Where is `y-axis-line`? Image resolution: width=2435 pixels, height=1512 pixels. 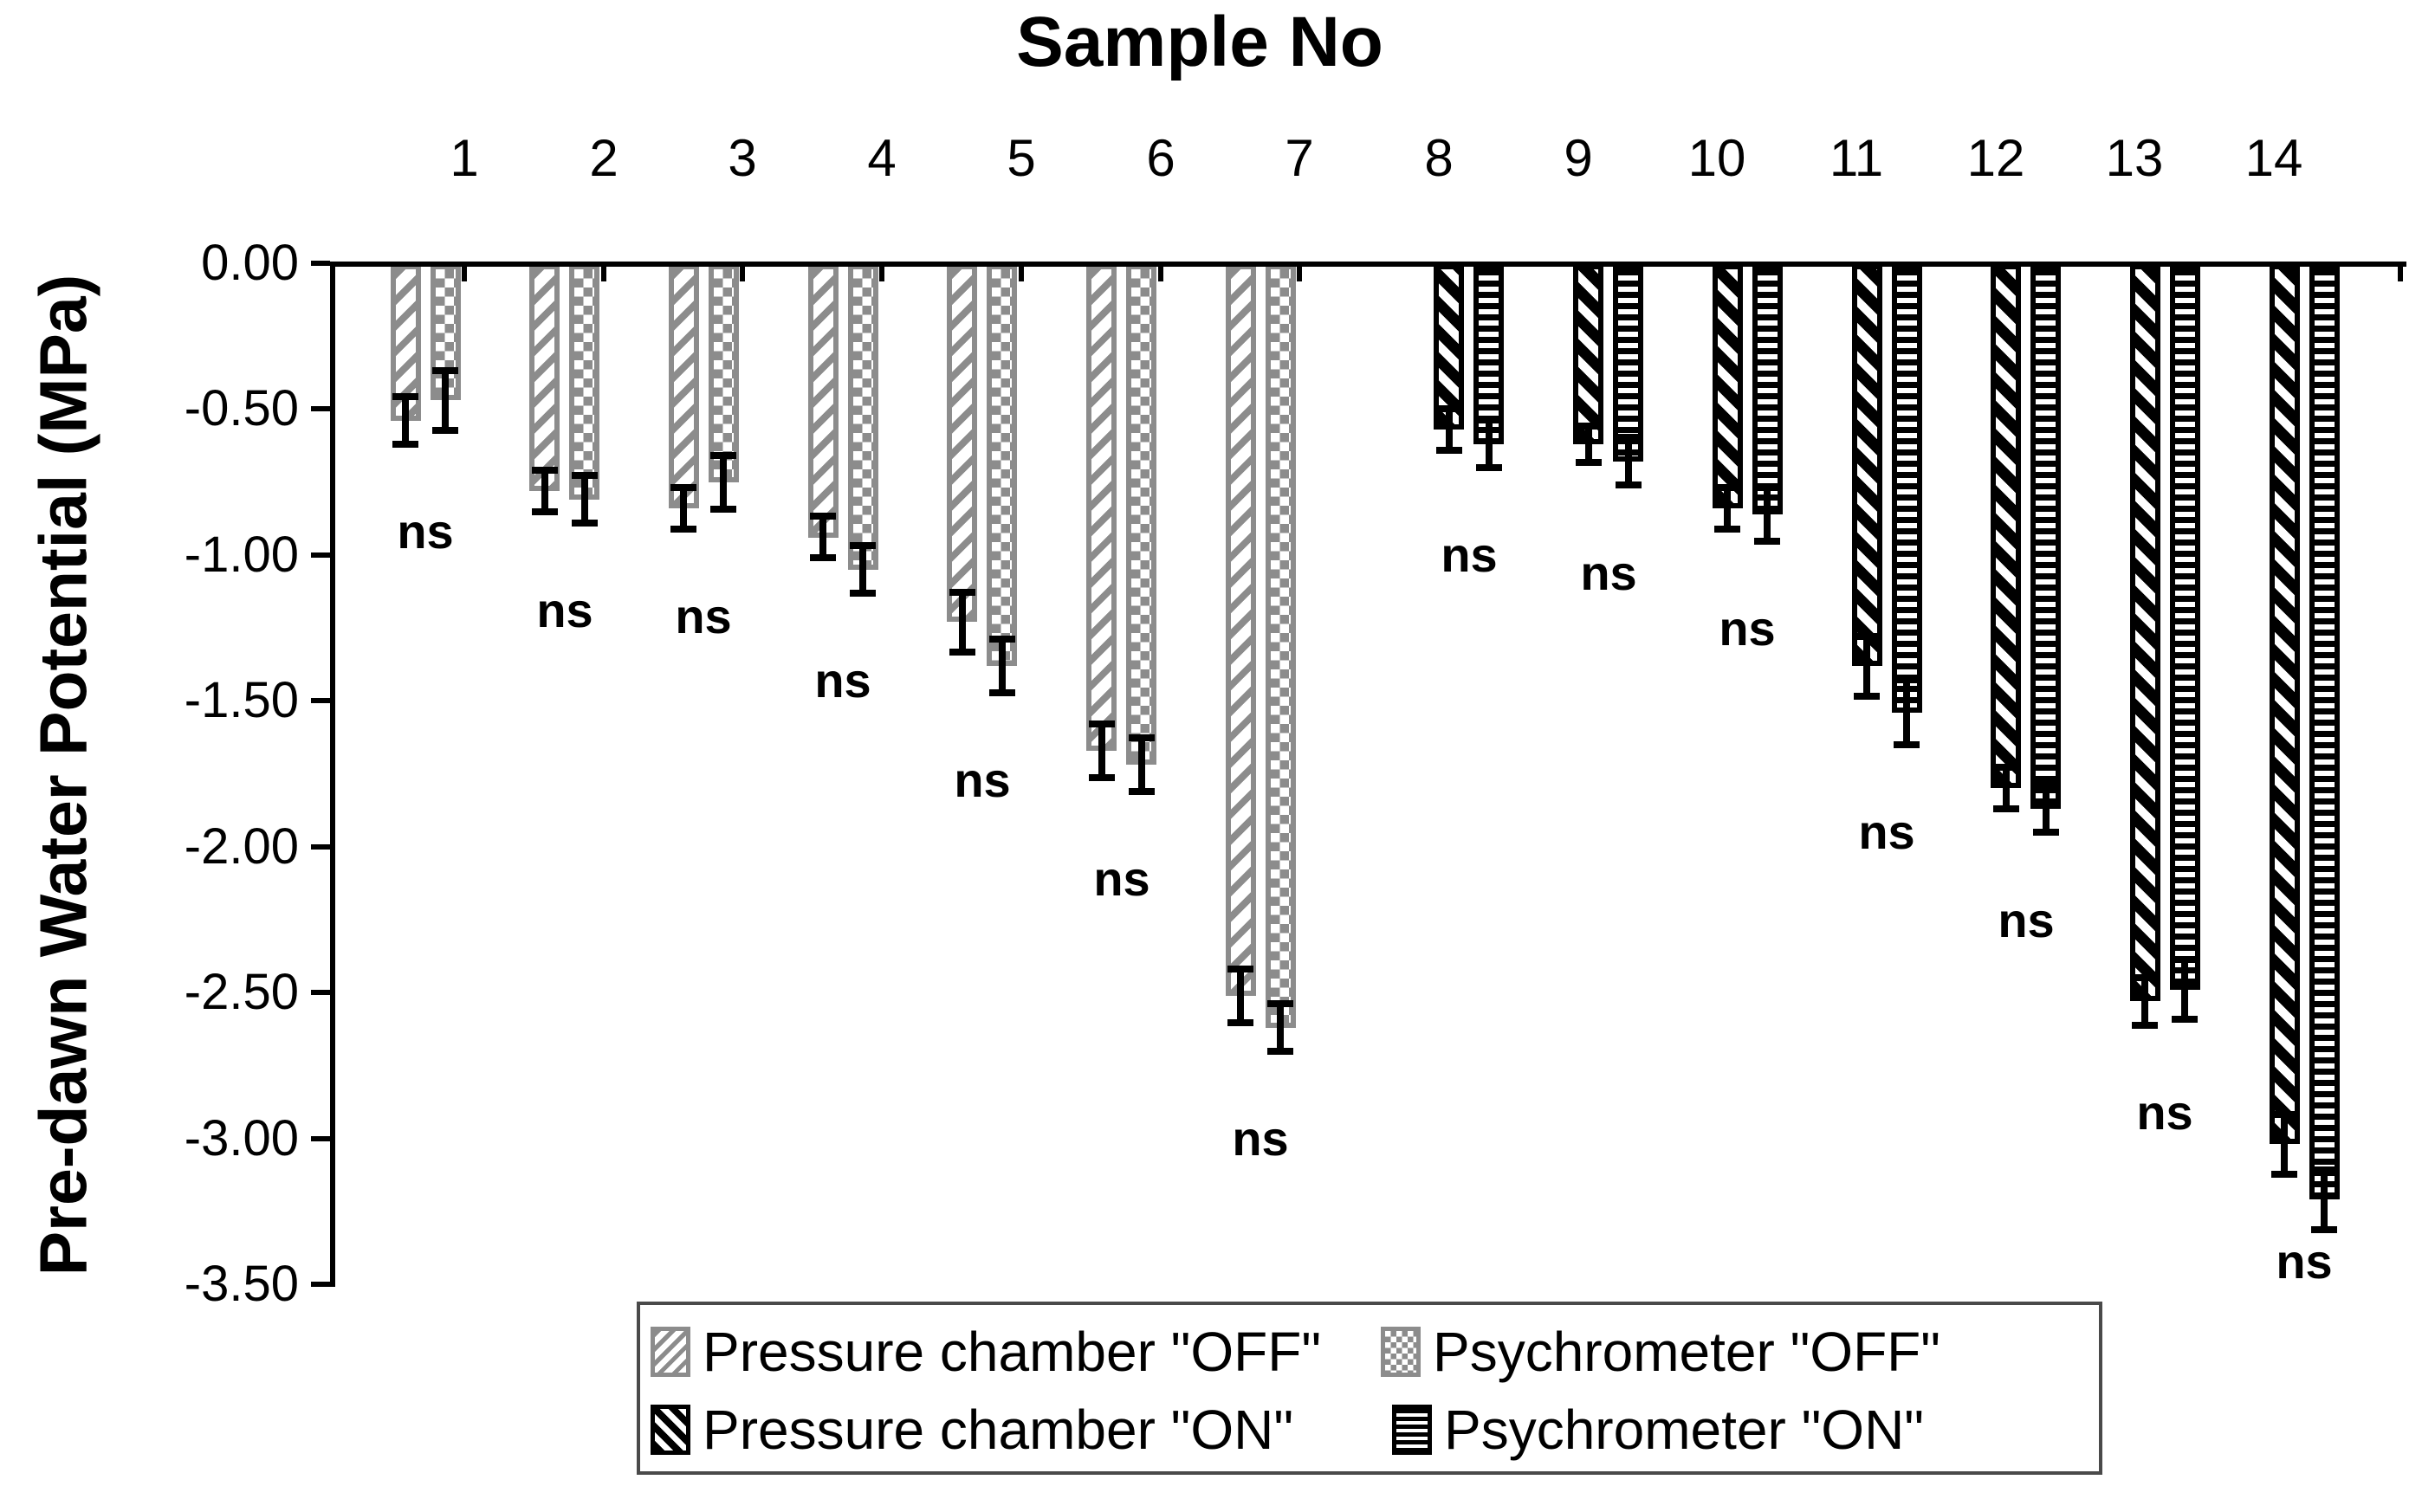 y-axis-line is located at coordinates (332, 774).